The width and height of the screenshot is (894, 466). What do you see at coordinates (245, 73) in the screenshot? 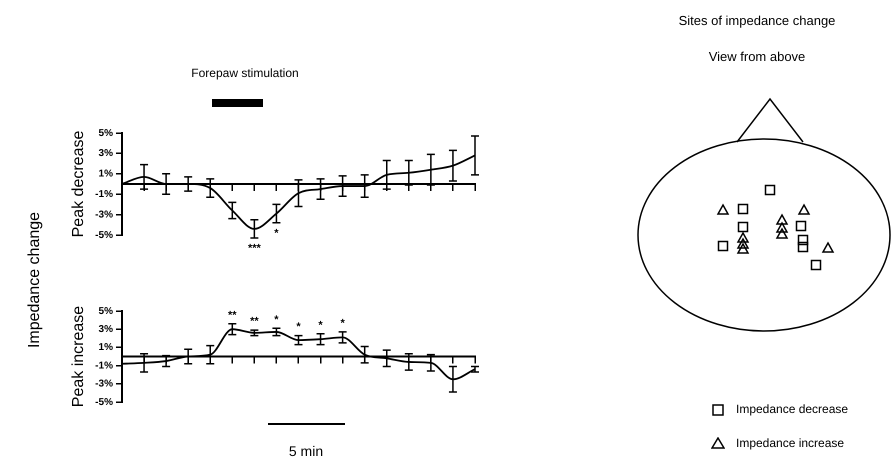
I see `text: Forepaw stimulation` at bounding box center [245, 73].